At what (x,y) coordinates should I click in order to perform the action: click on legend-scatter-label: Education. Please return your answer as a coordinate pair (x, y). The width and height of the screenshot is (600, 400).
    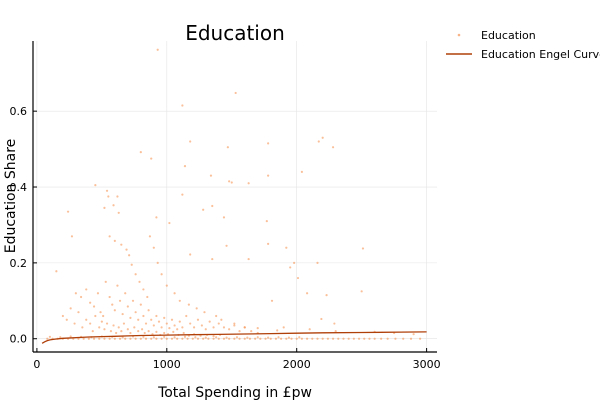
    Looking at the image, I should click on (508, 35).